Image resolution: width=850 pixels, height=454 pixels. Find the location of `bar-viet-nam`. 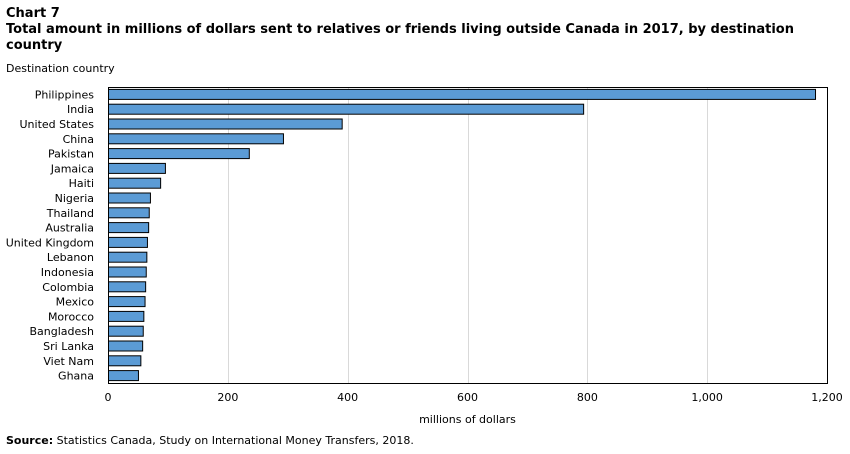

bar-viet-nam is located at coordinates (125, 361).